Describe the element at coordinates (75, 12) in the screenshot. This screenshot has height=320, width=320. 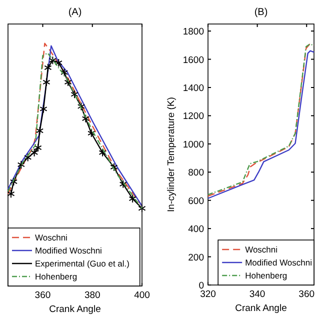
I see `chart-title: (A)` at that location.